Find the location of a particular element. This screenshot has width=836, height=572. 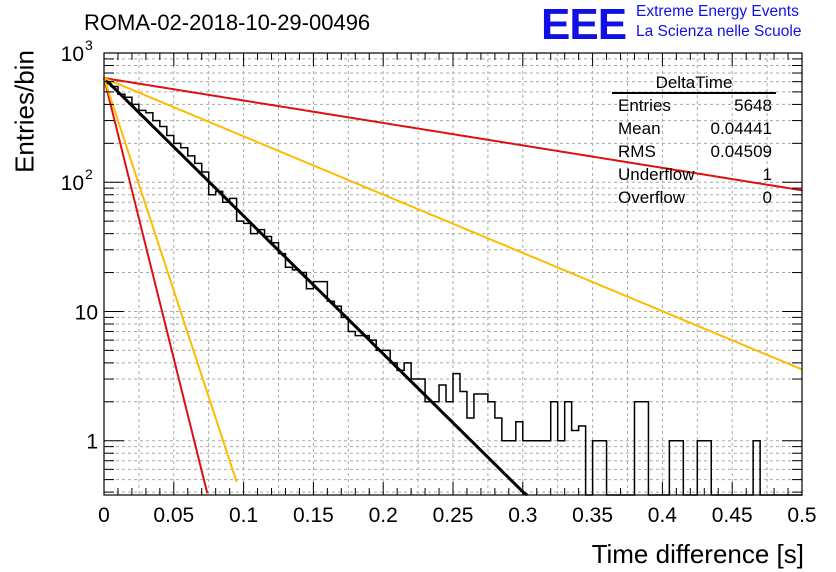

eee-logo-line2: La Scienza nelle Scuole is located at coordinates (719, 31).